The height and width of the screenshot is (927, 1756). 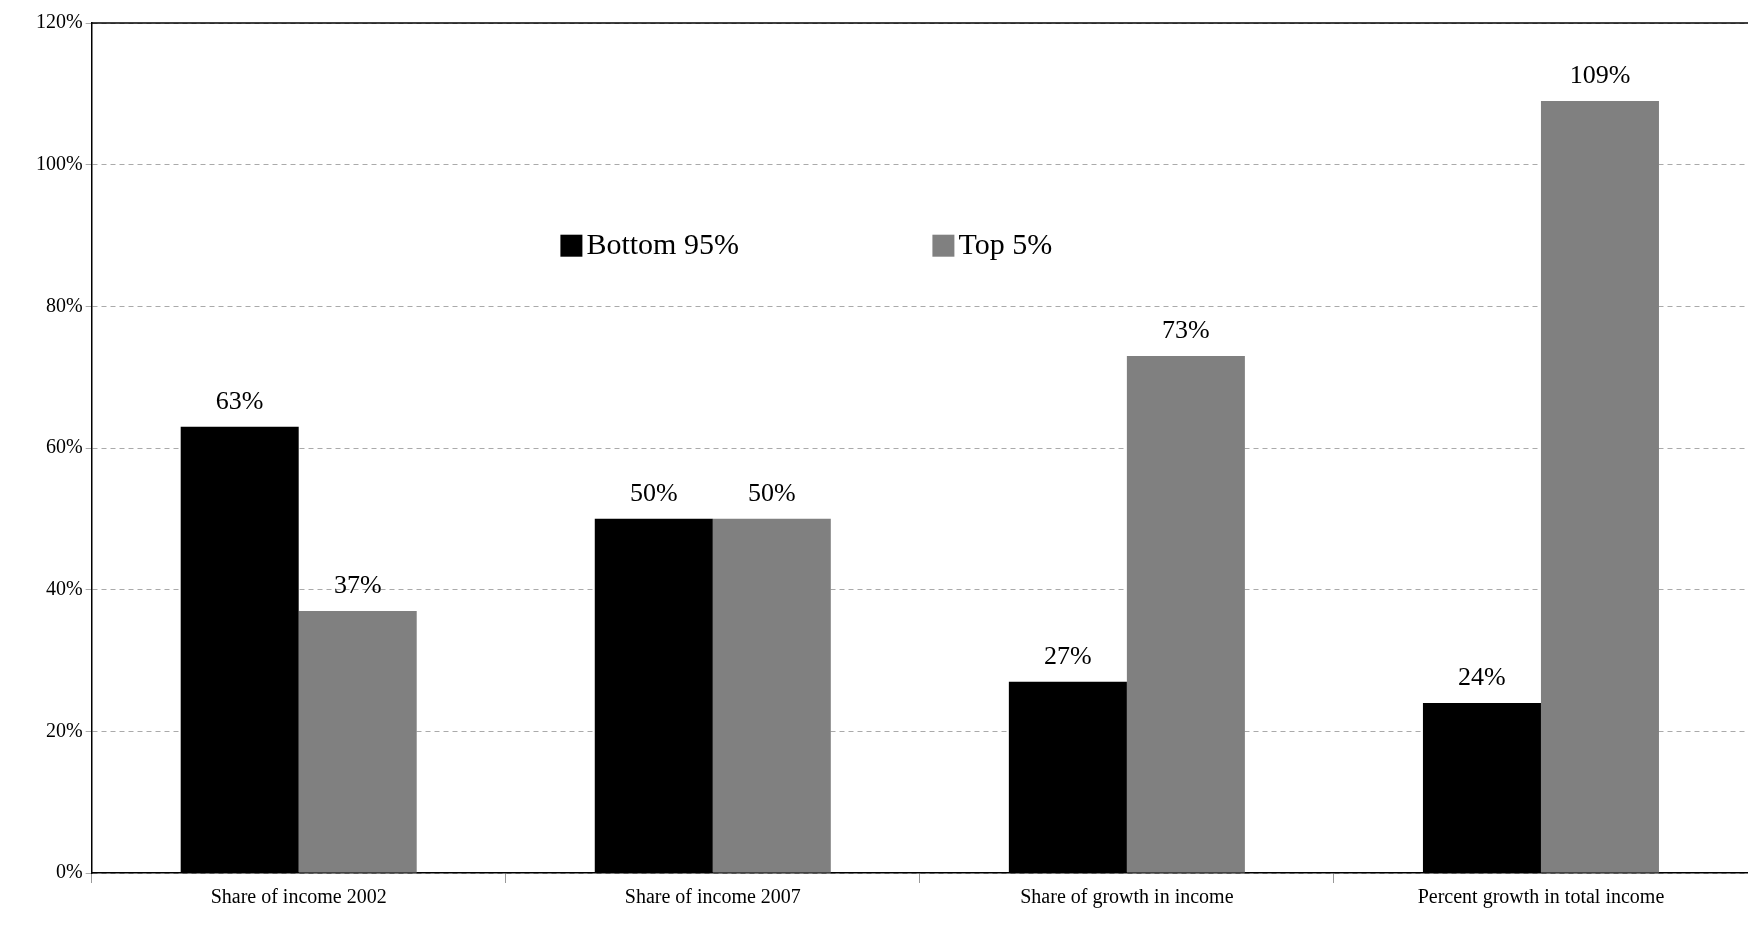 I want to click on y-tick-label: 40%, so click(x=64, y=587).